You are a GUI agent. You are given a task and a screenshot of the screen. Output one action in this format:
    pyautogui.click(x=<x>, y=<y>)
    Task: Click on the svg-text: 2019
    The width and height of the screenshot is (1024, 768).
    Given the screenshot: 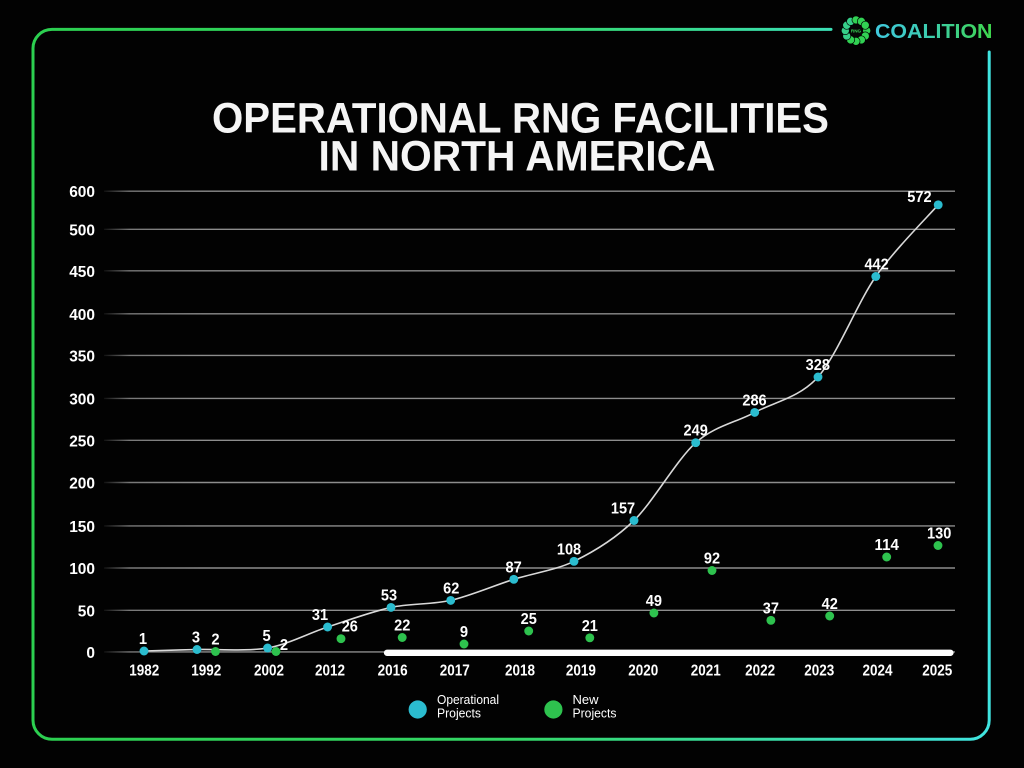 What is the action you would take?
    pyautogui.click(x=581, y=671)
    